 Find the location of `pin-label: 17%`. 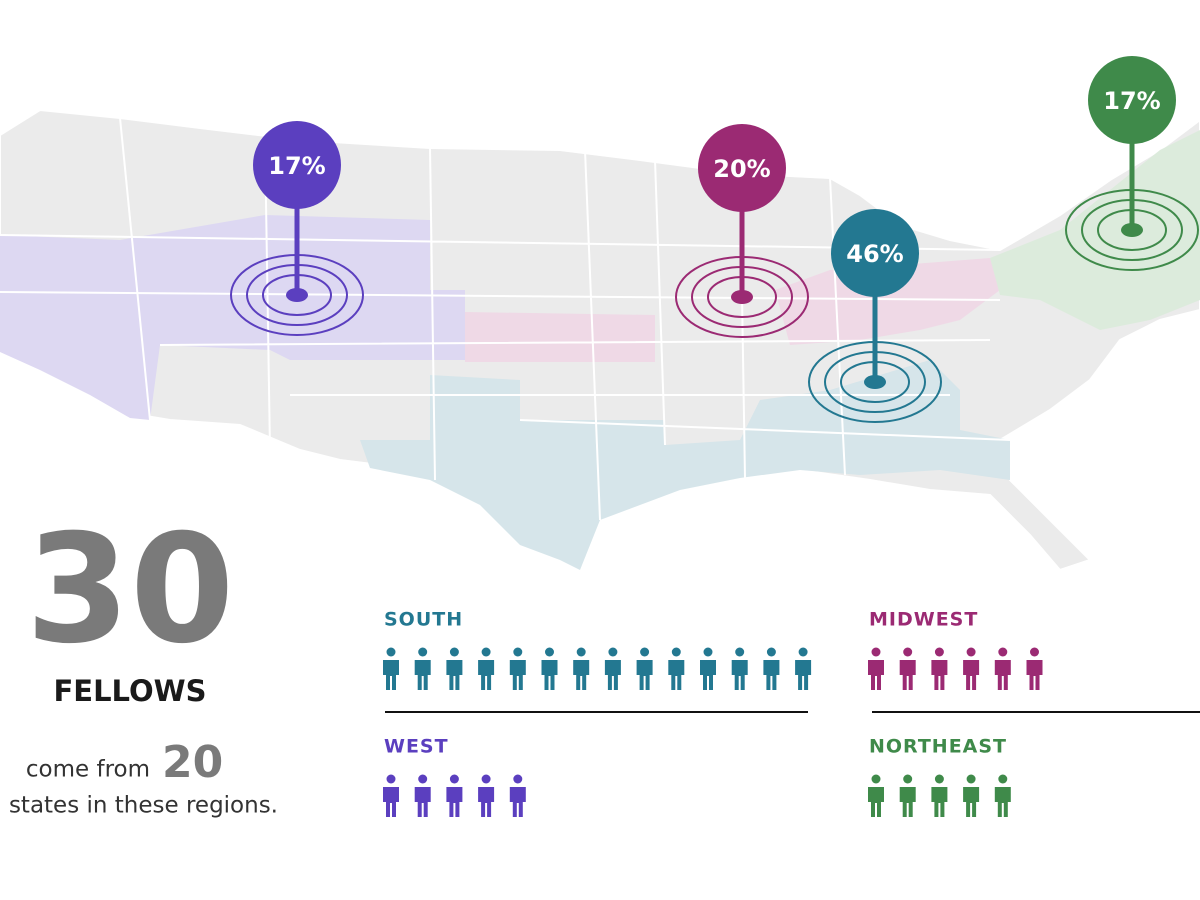

pin-label: 17% is located at coordinates (1131, 101).